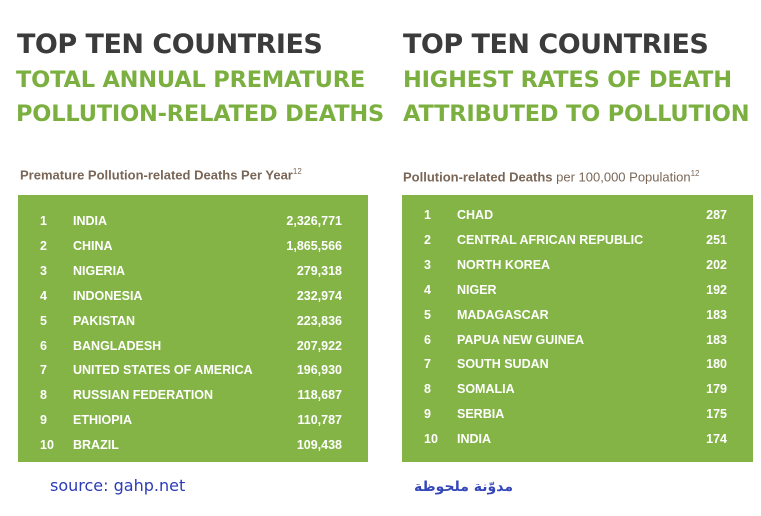 The image size is (761, 516). Describe the element at coordinates (99, 270) in the screenshot. I see `country: NIGERIA` at that location.